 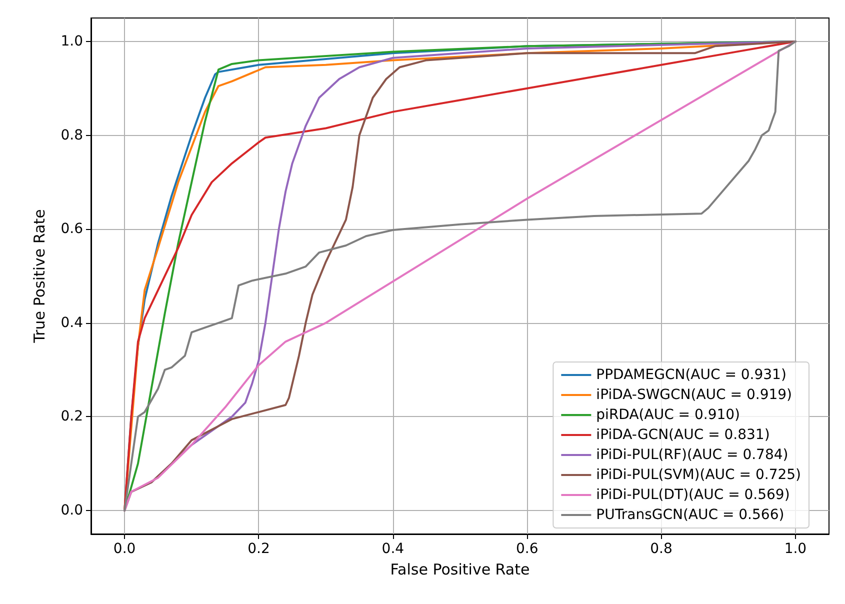 I want to click on y-tick-label: 1.0, so click(x=71, y=41).